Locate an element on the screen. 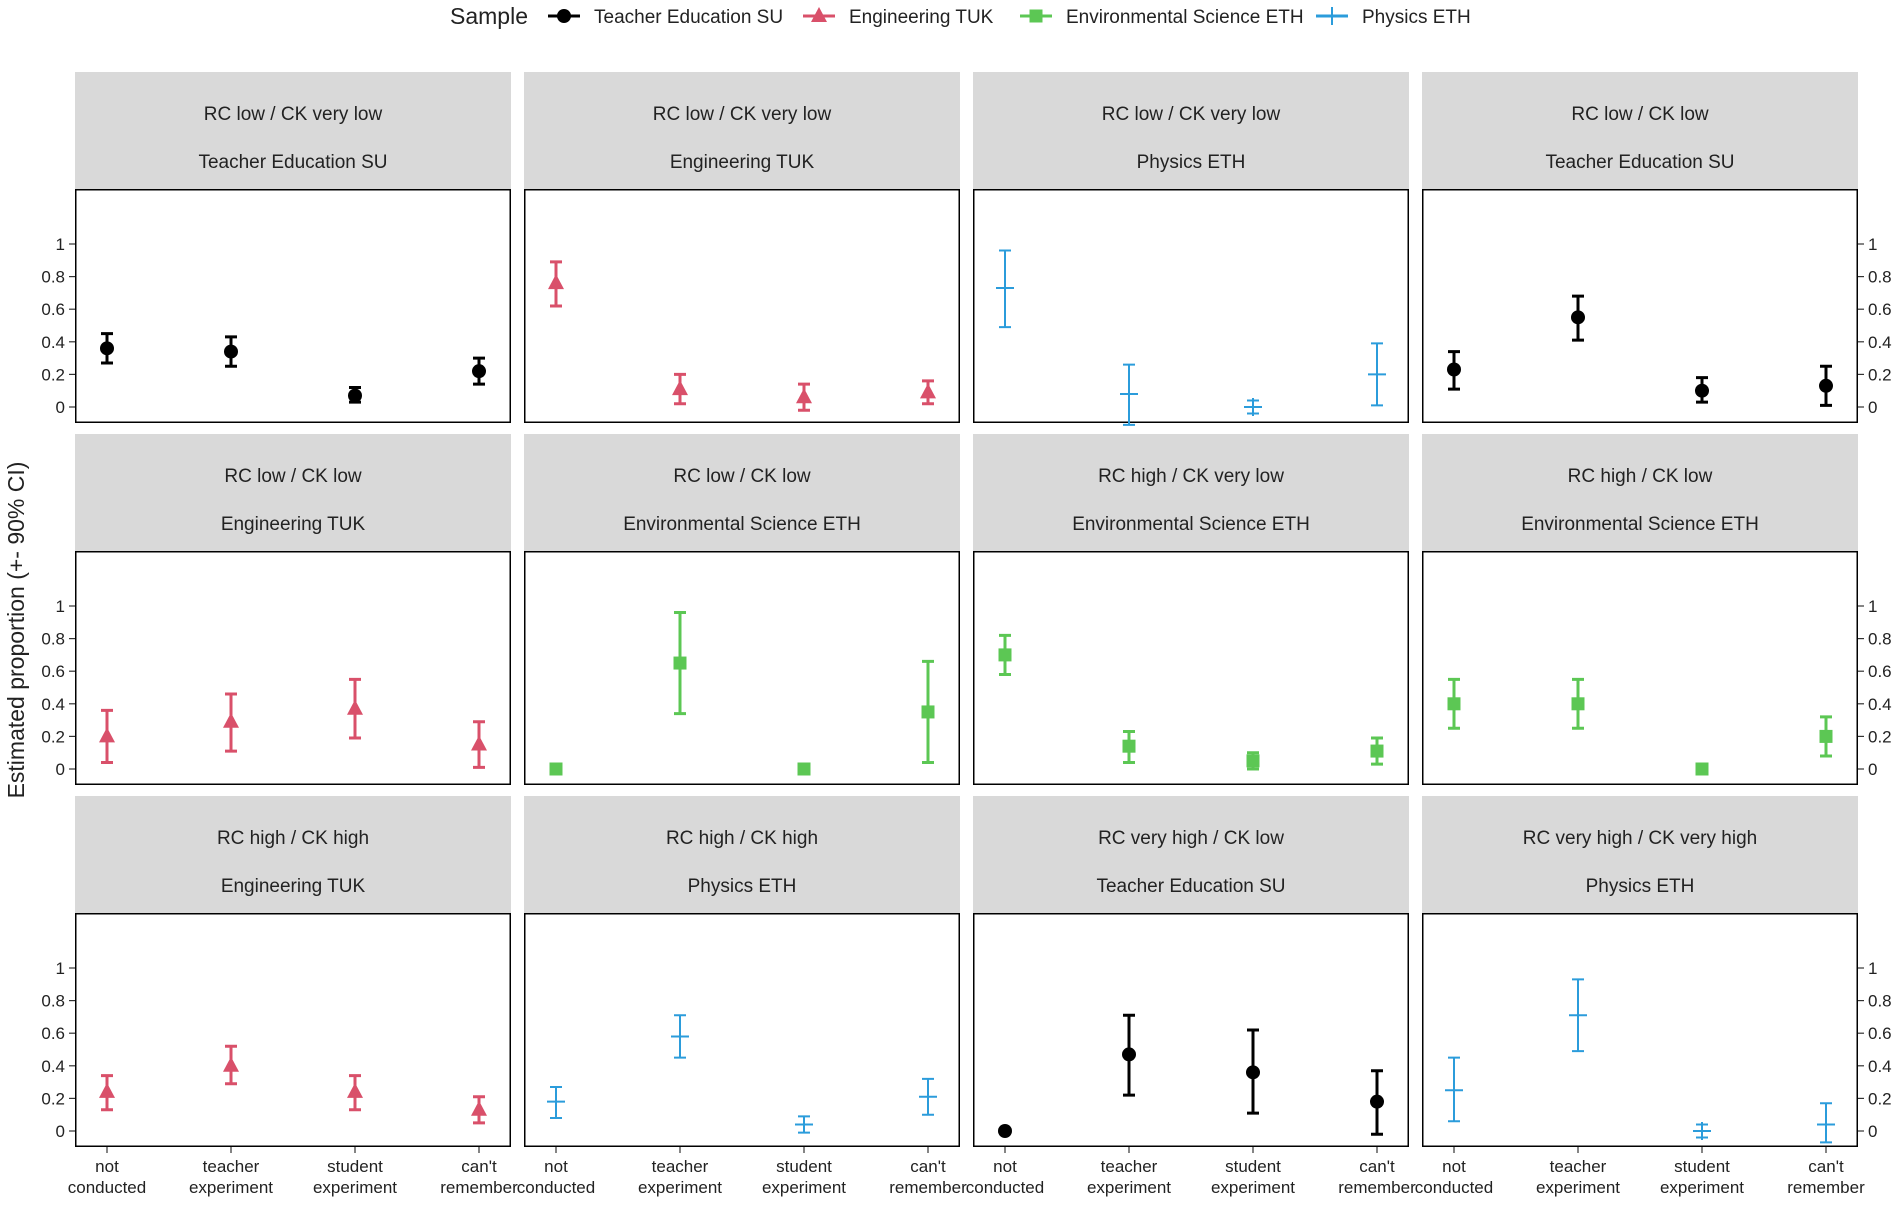  facet-strip-sample: Environmental Science ETH is located at coordinates (742, 524).